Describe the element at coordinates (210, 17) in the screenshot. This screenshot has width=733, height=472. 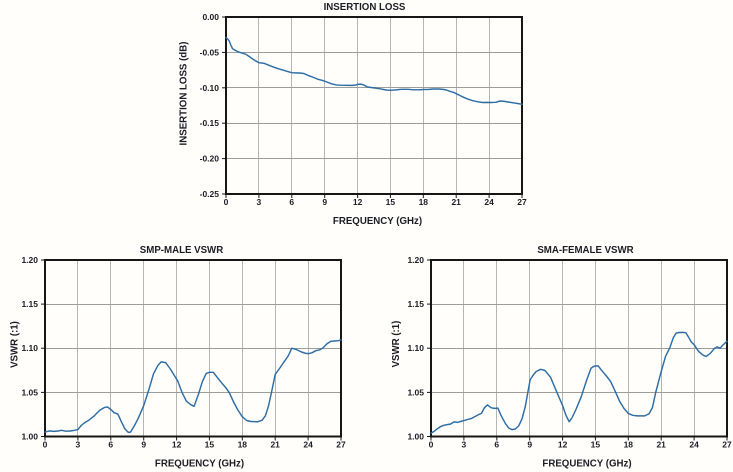
I see `svg-text: 0.00` at that location.